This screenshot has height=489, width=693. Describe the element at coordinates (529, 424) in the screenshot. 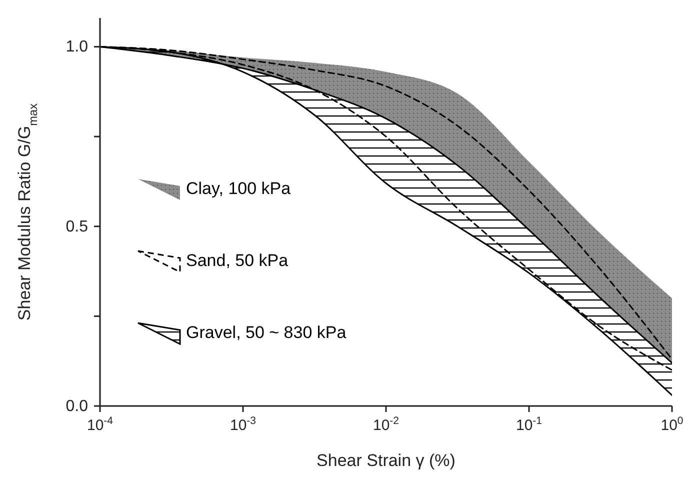

I see `x-tick-label: 10$^{-1}$` at that location.